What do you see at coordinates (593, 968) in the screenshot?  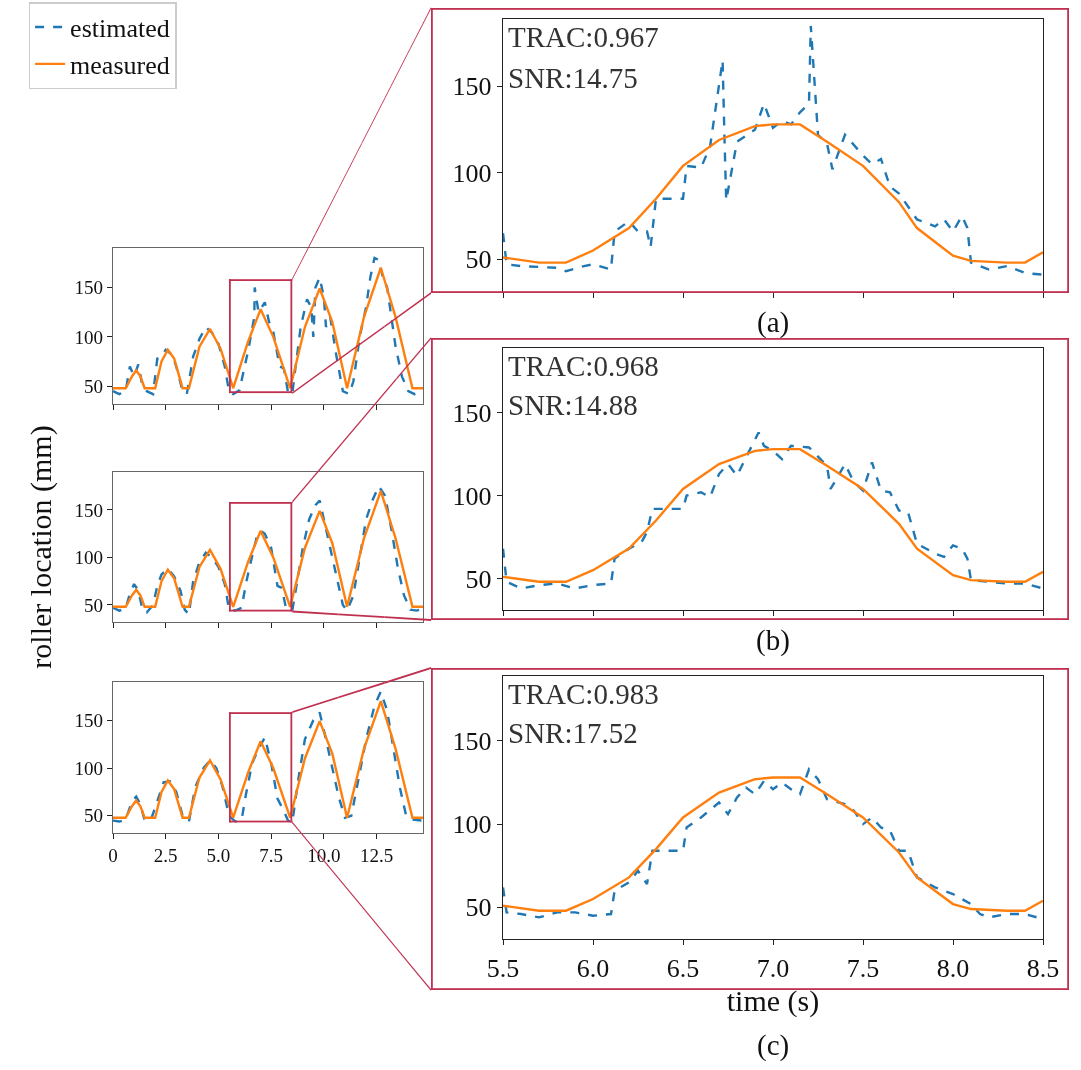 I see `x-tick-label: 6.0` at bounding box center [593, 968].